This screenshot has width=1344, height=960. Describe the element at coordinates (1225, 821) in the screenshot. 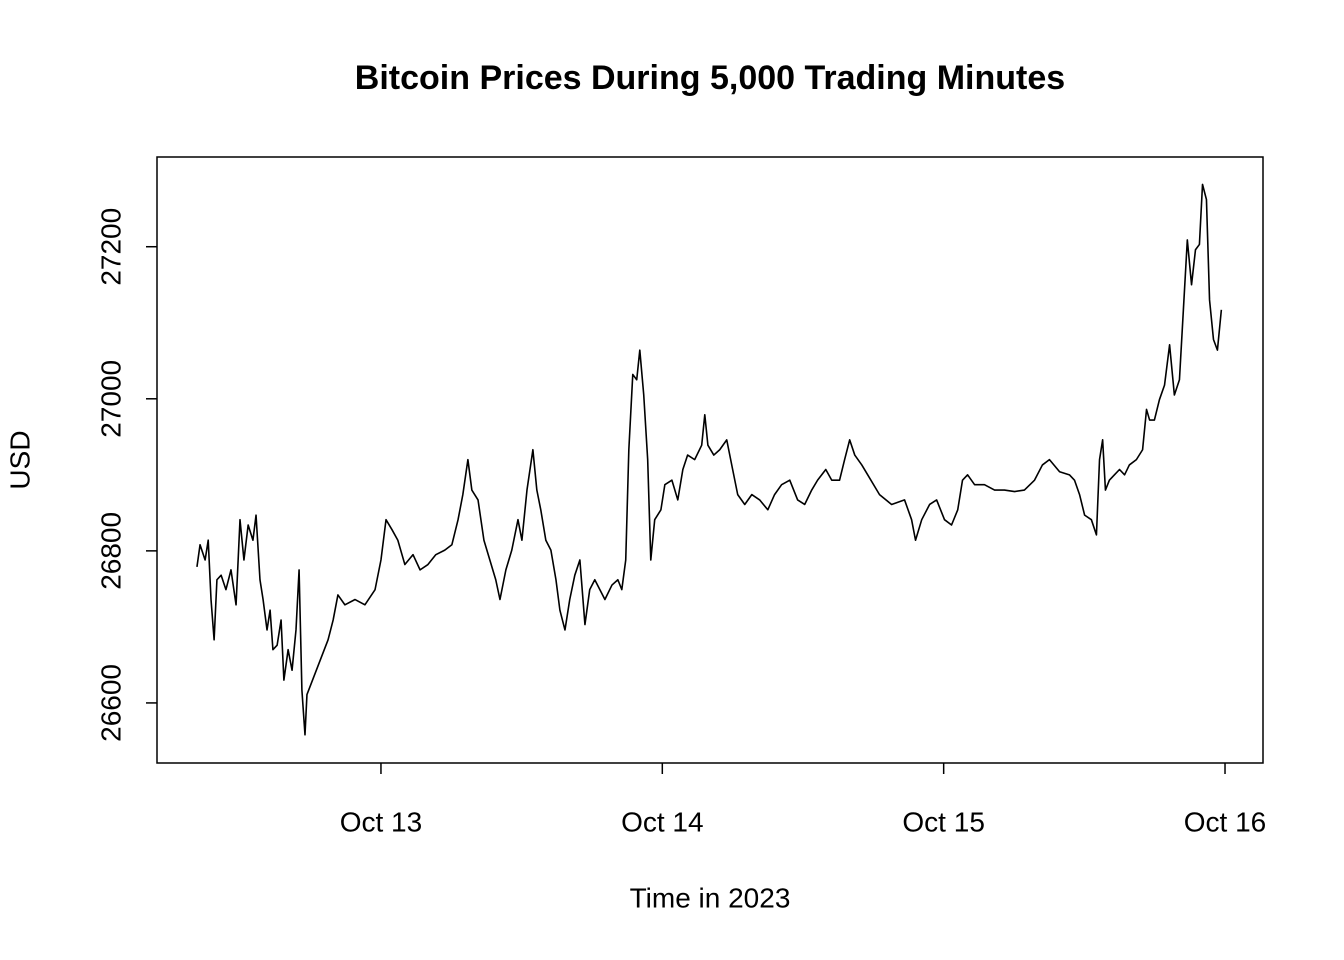

I see `x-tick-label: Oct 16` at that location.